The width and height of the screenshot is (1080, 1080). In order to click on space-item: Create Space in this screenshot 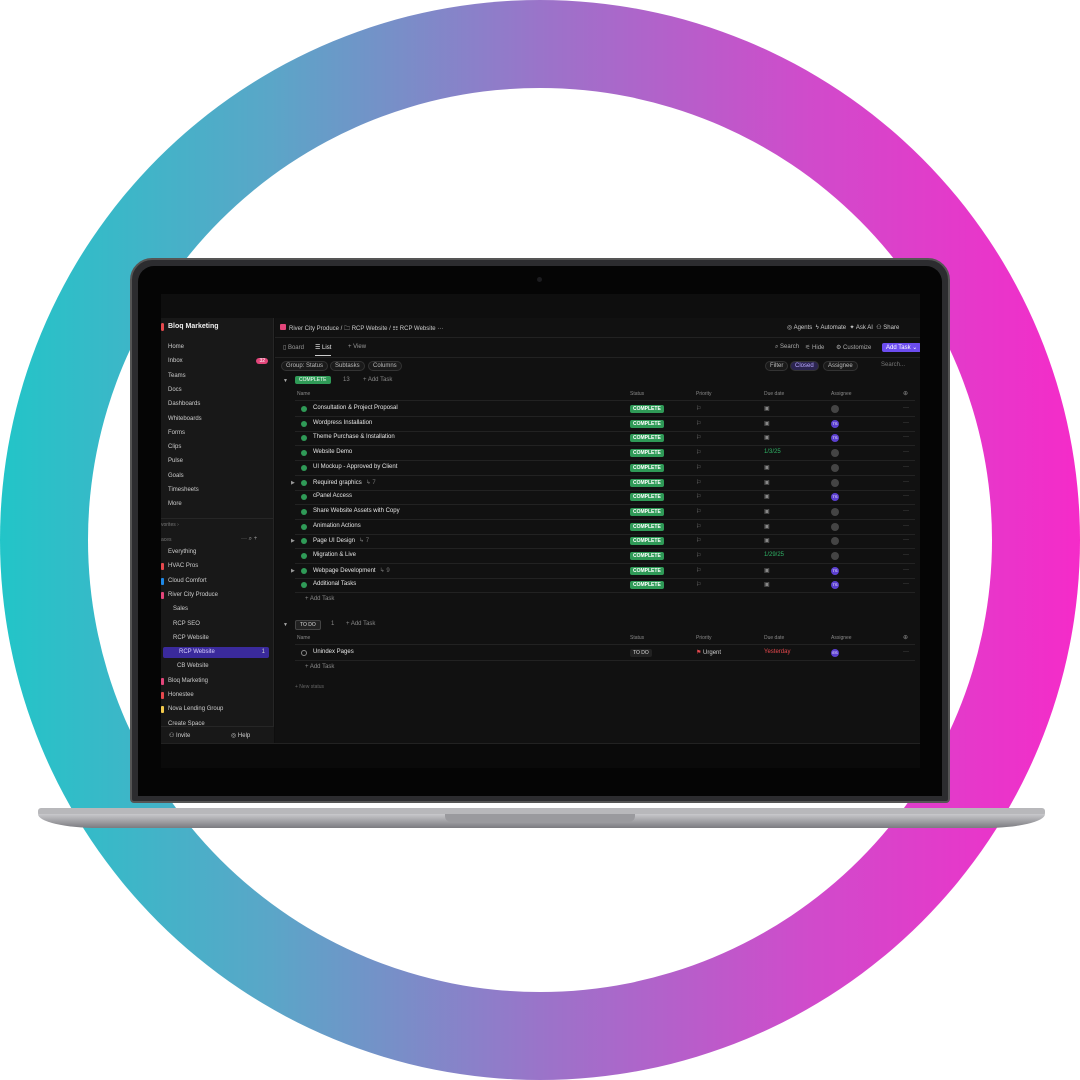, I will do `click(217, 724)`.